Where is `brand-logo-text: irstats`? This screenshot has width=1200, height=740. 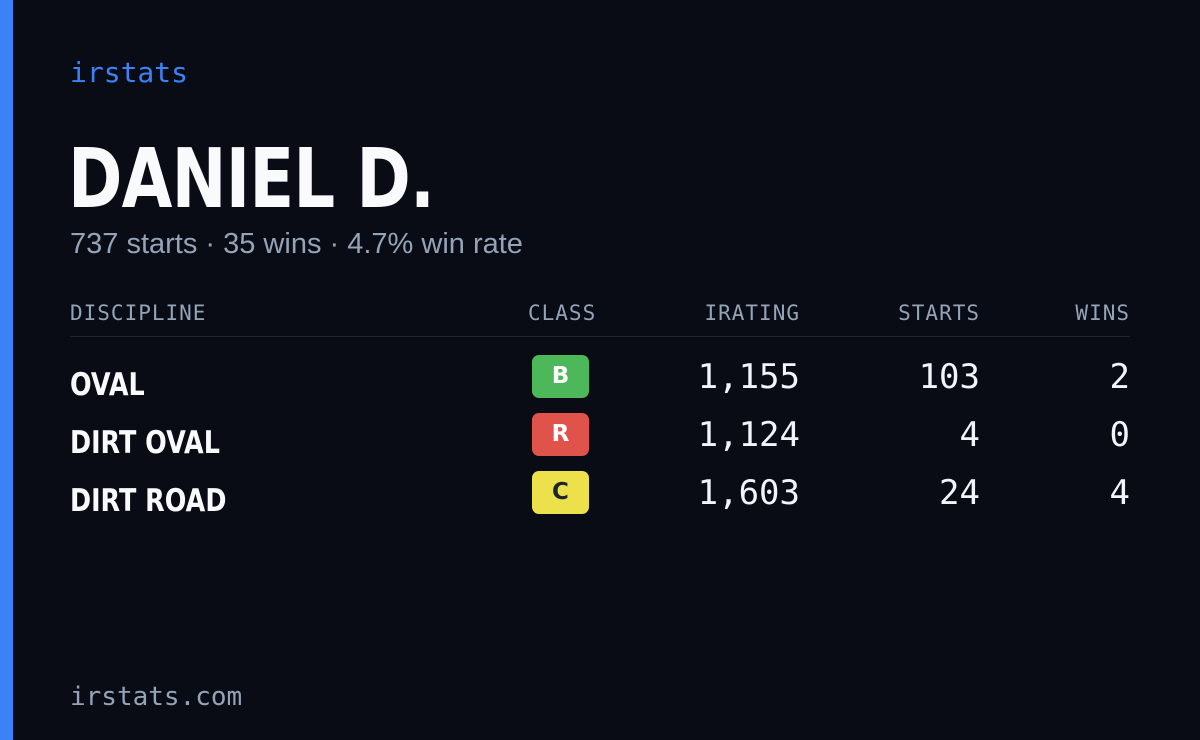 brand-logo-text: irstats is located at coordinates (129, 72).